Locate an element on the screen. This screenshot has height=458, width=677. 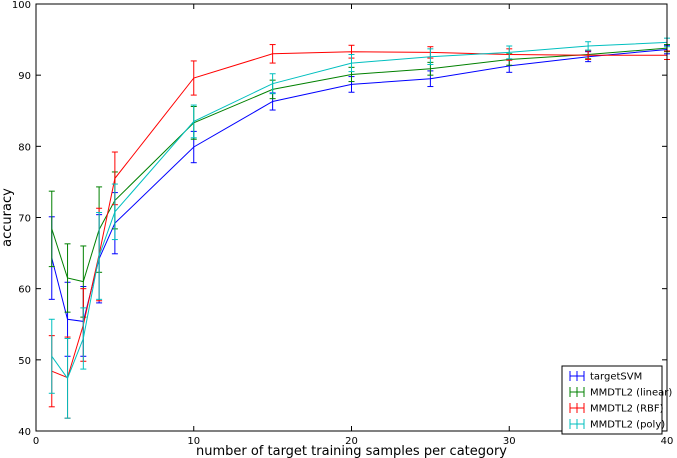
x-tick-label: 0 is located at coordinates (36, 441).